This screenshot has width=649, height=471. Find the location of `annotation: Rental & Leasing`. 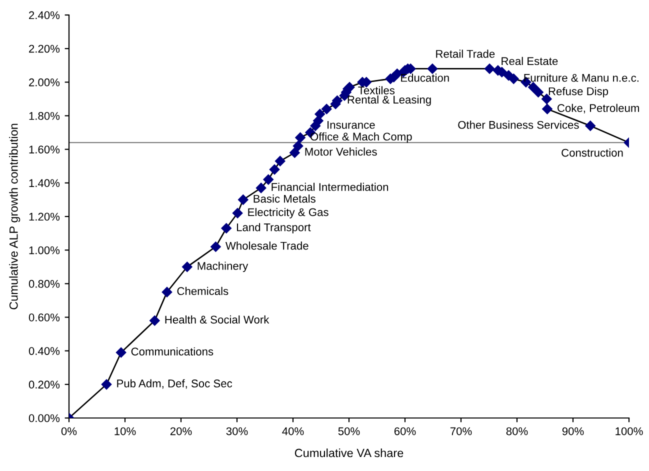

annotation: Rental & Leasing is located at coordinates (389, 100).